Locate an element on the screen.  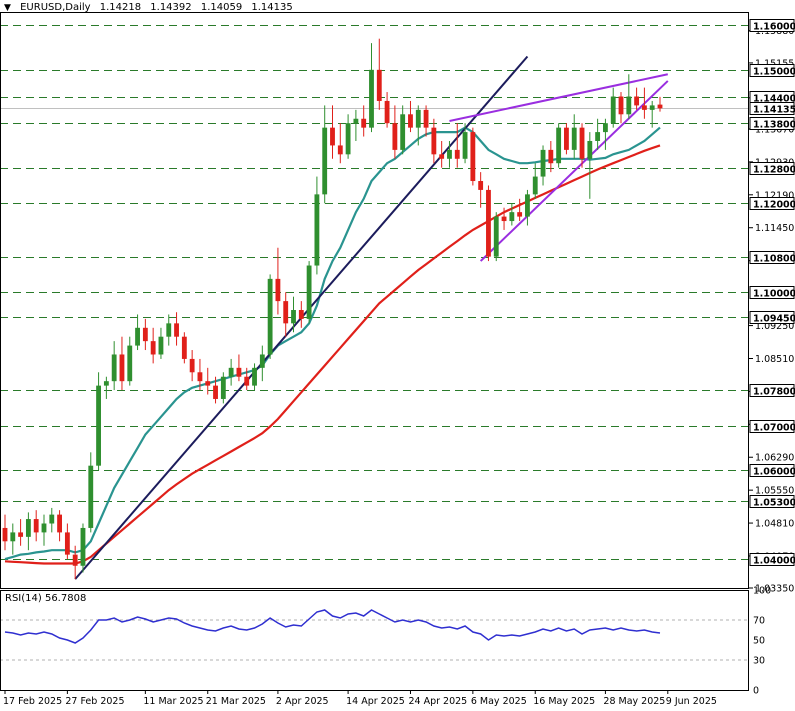
time-tick-label: 17 Feb 2025 is located at coordinates (32, 701).